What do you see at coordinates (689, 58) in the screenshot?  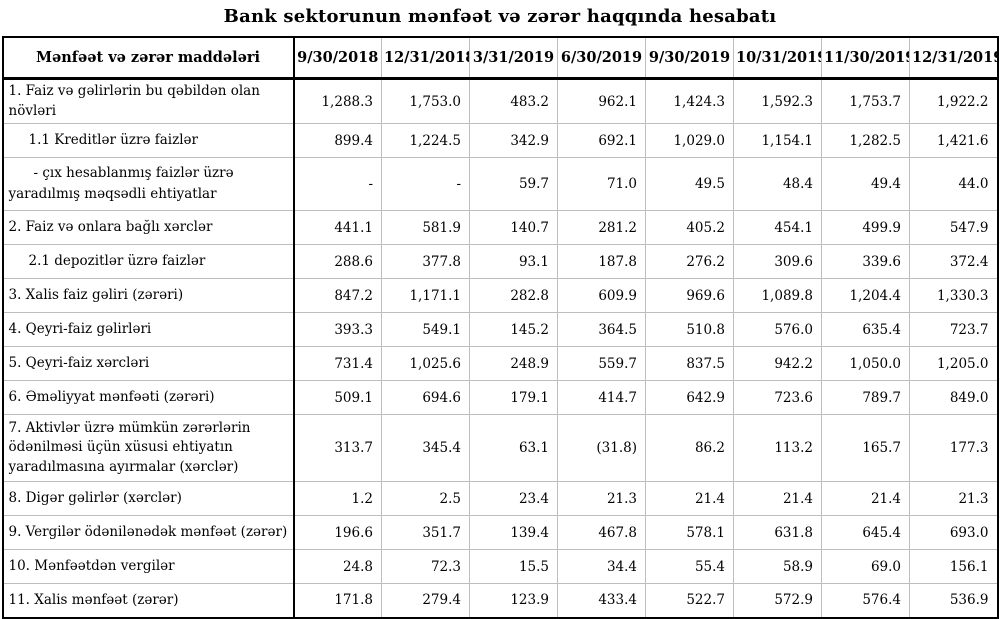 I see `column-header-date: 9/30/2019` at bounding box center [689, 58].